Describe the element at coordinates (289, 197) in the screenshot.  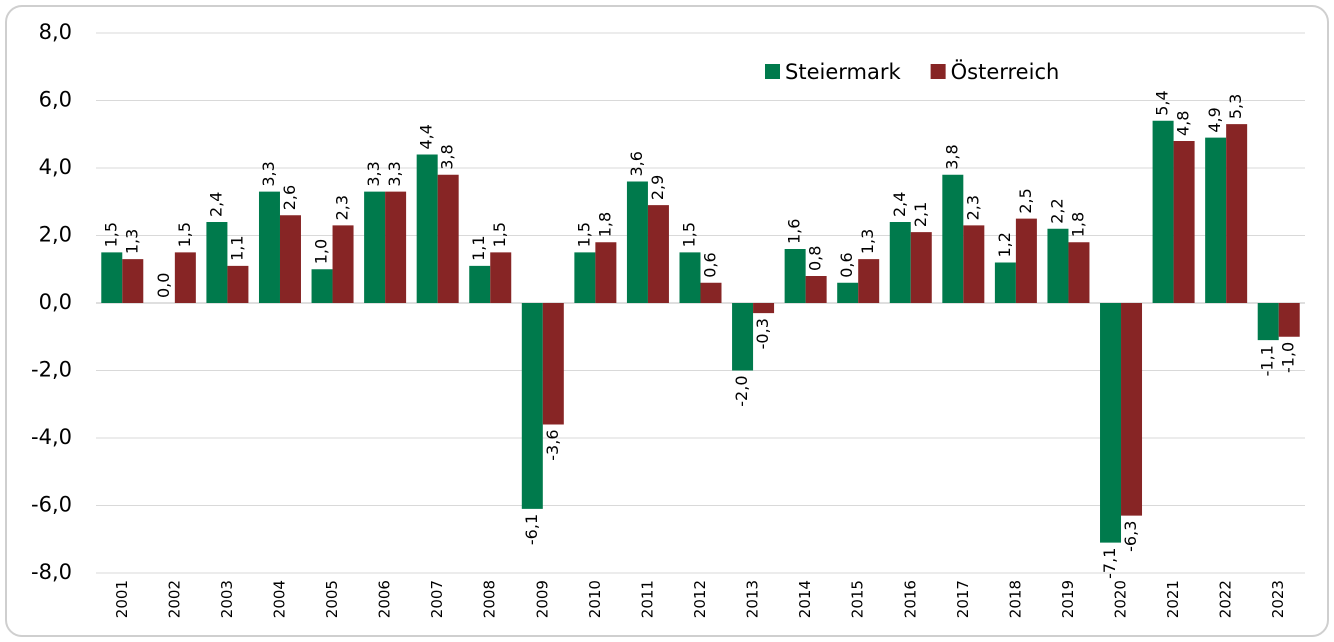
I see `value-label: 2,6` at that location.